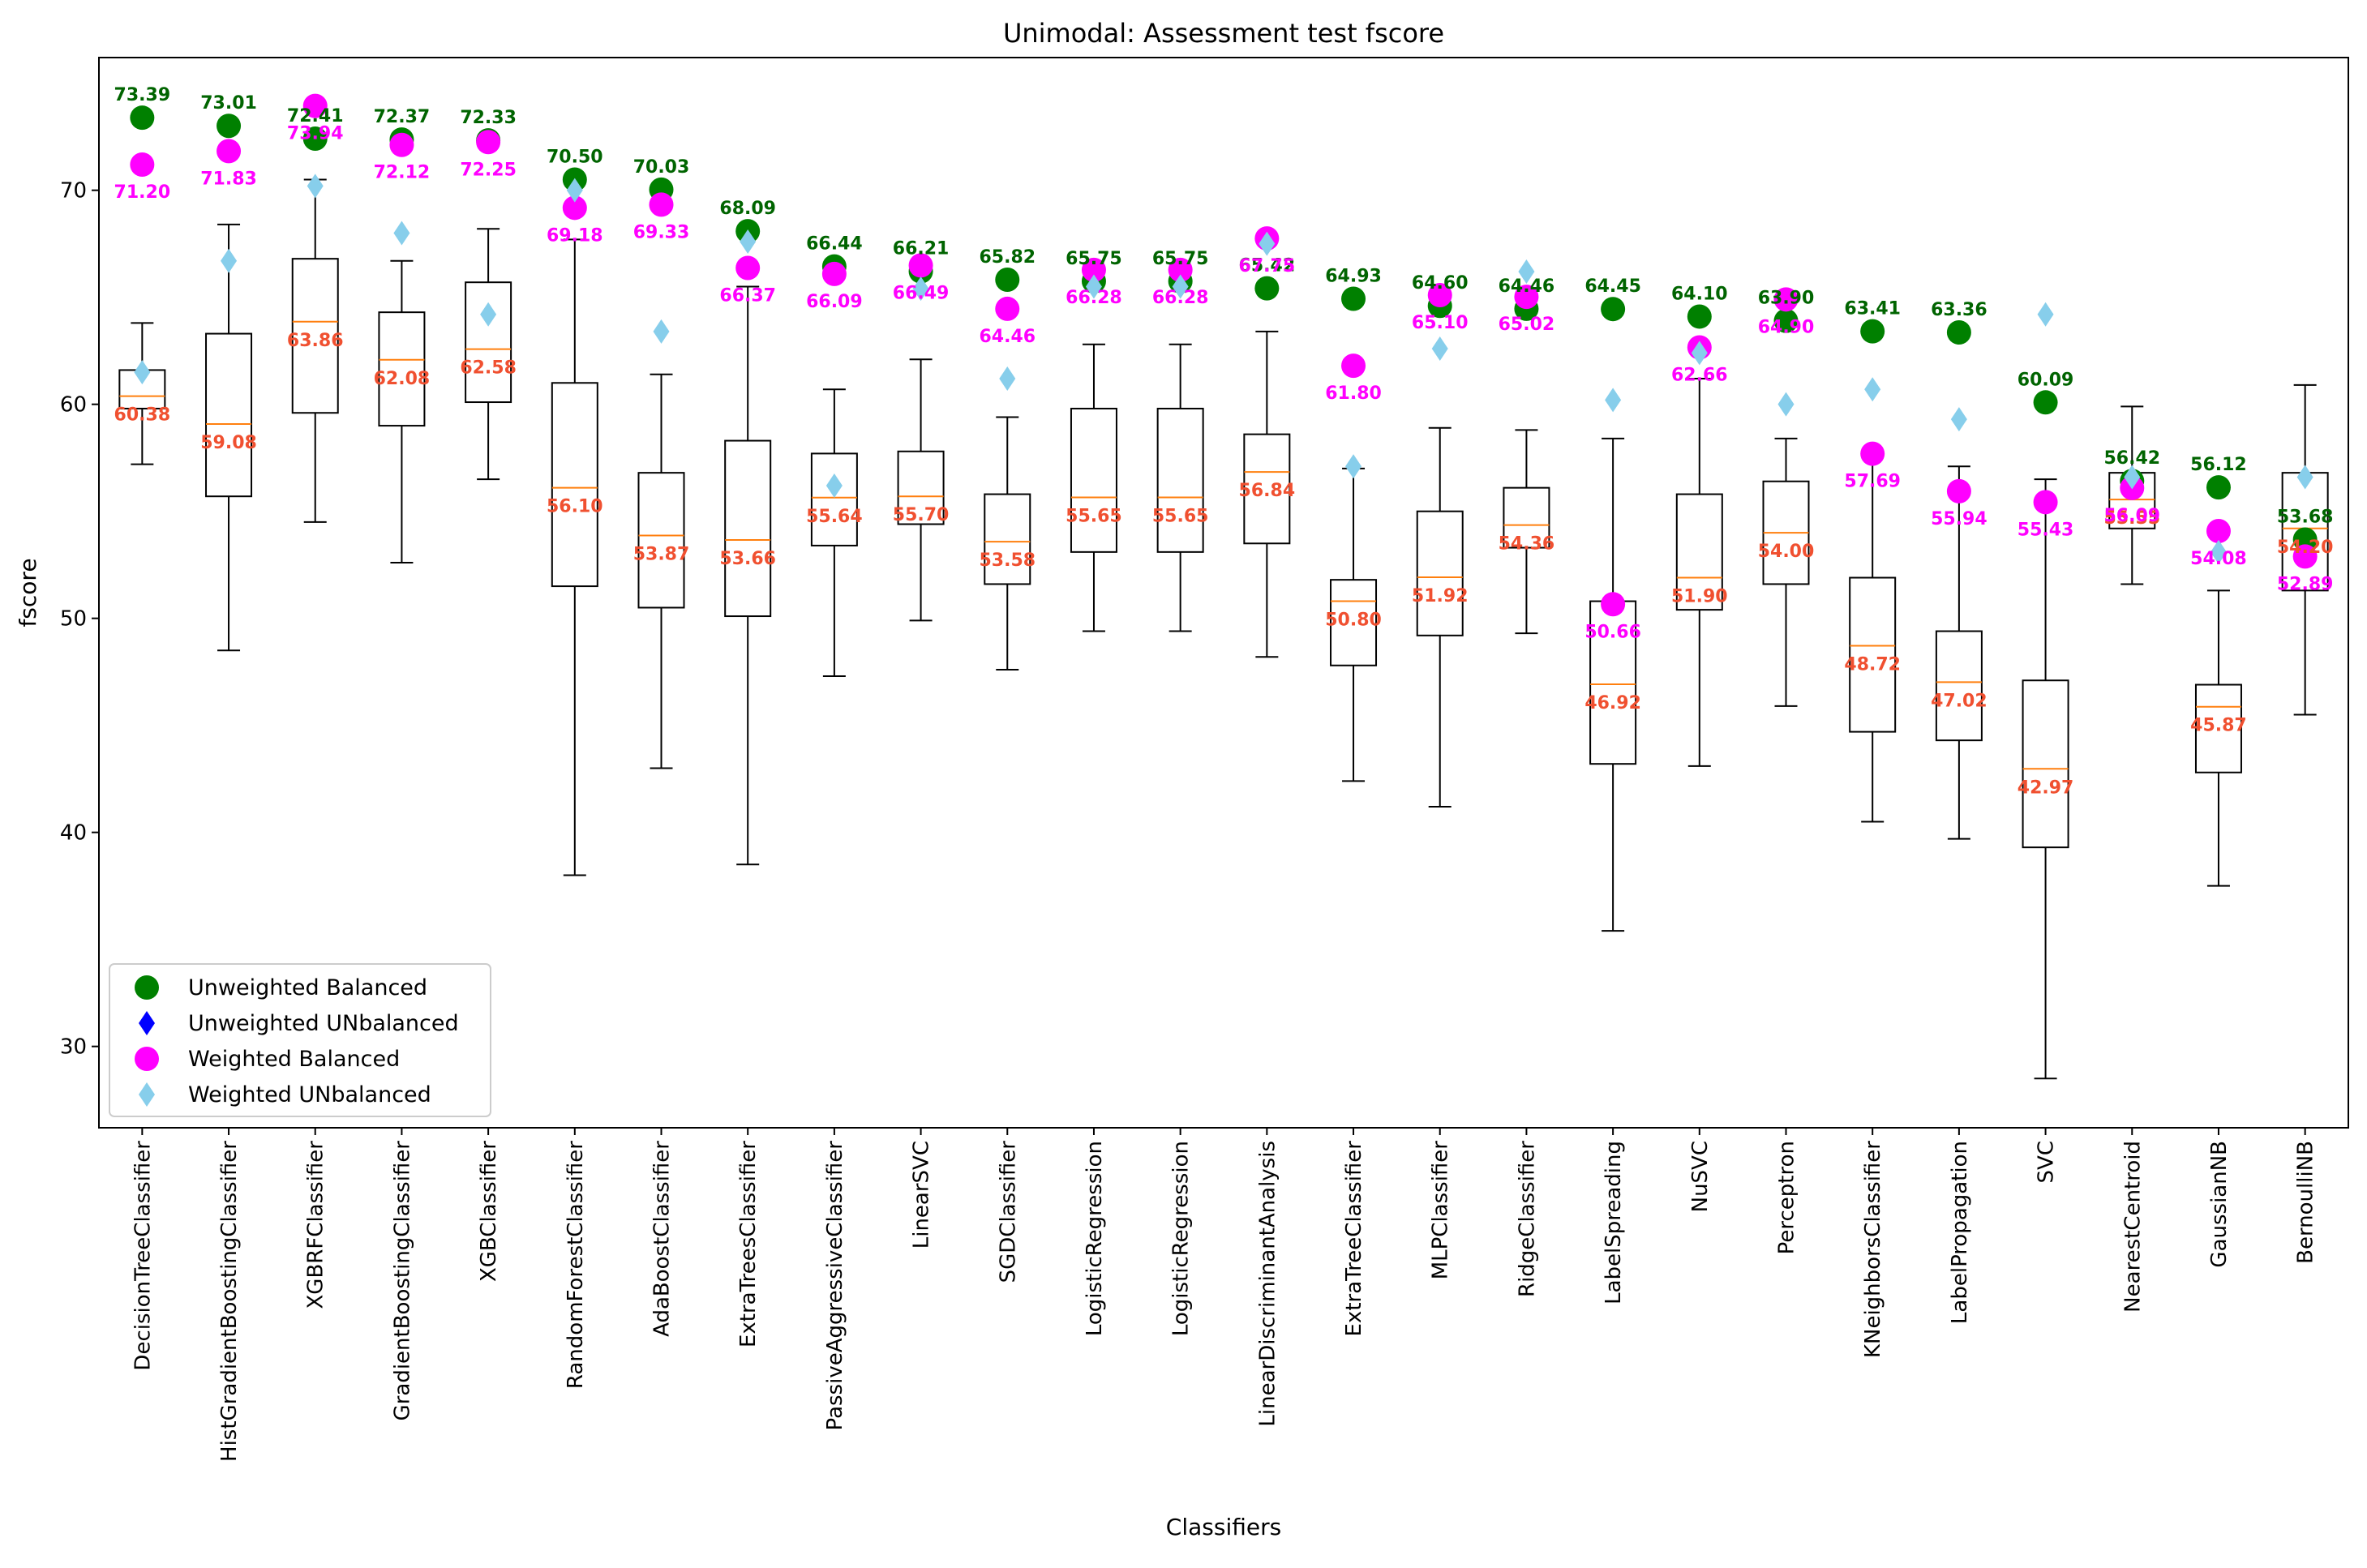 This screenshot has width=2367, height=1568. Describe the element at coordinates (73, 833) in the screenshot. I see `y-tick-label: 40` at that location.